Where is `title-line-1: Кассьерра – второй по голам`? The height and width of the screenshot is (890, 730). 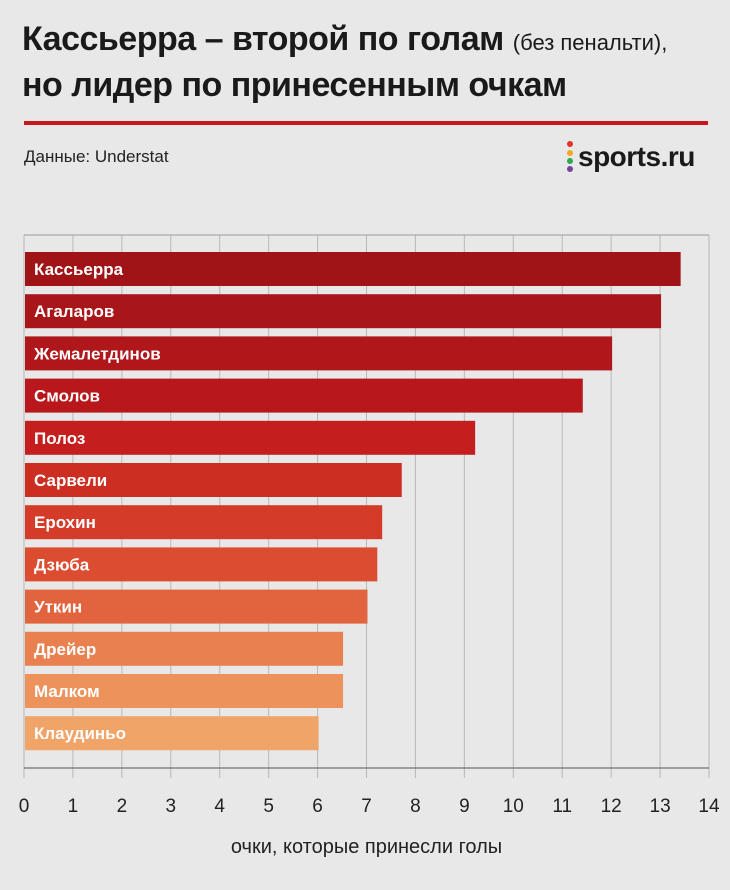 title-line-1: Кассьерра – второй по голам is located at coordinates (263, 39).